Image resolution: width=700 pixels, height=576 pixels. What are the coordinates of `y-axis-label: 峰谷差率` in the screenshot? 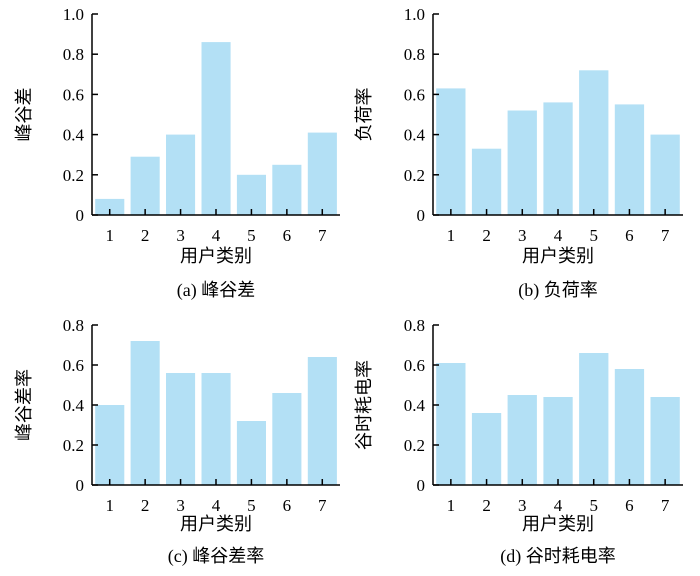 It's located at (24, 405).